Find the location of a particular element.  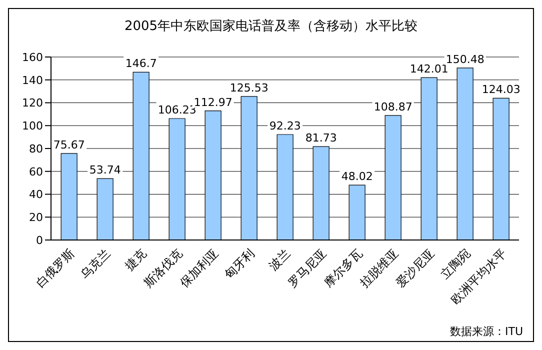

chart-title: 2005年中东欧国家电话普及率（含移动）水平比较 is located at coordinates (271, 26).